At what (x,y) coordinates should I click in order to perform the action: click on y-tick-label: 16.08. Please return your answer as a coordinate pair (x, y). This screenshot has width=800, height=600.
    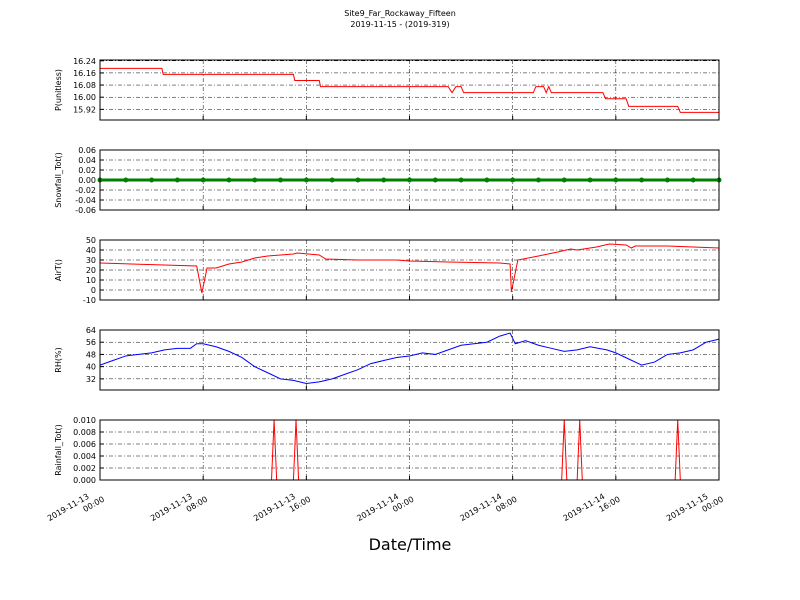
    Looking at the image, I should click on (84, 85).